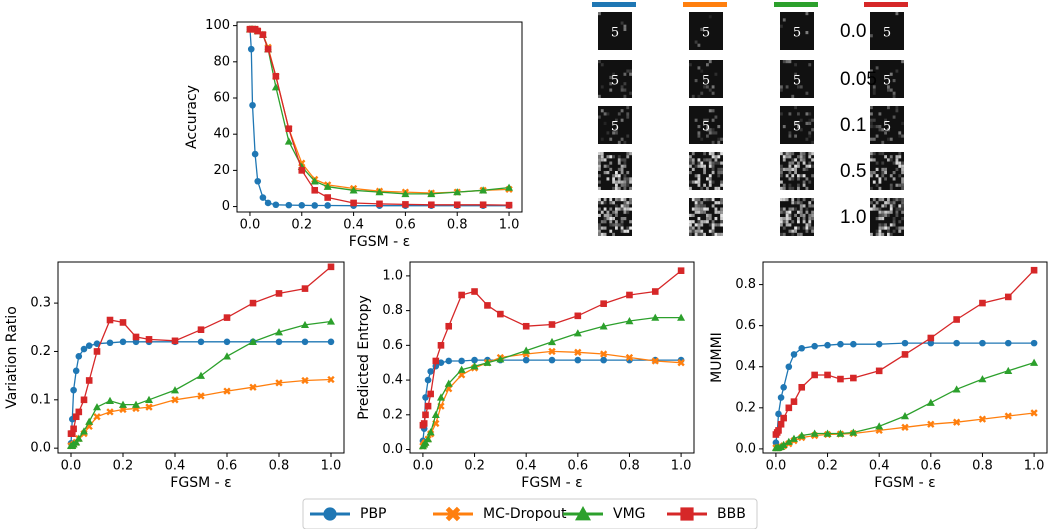 The image size is (1050, 529). I want to click on y-tick-label: 0.2, so click(392, 414).